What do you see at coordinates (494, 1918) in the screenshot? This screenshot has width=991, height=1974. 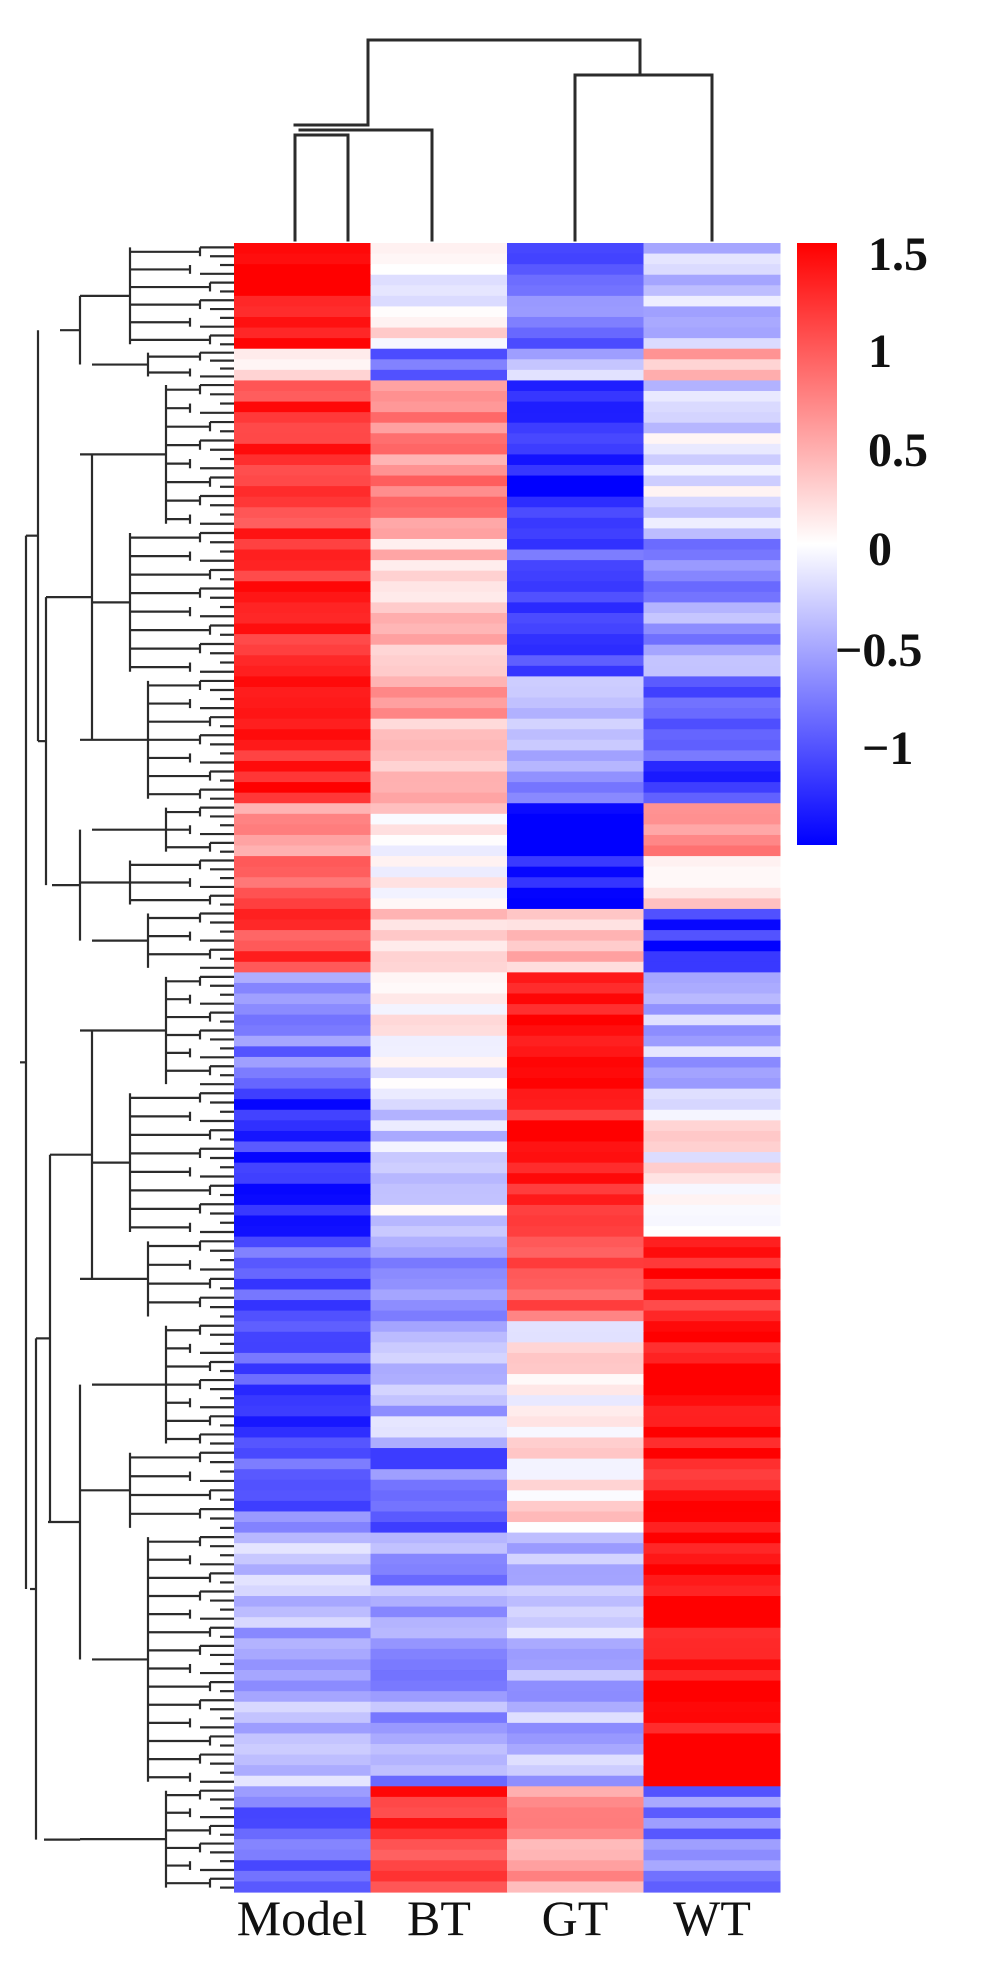 I see `column-labels: Model BT GT WT` at bounding box center [494, 1918].